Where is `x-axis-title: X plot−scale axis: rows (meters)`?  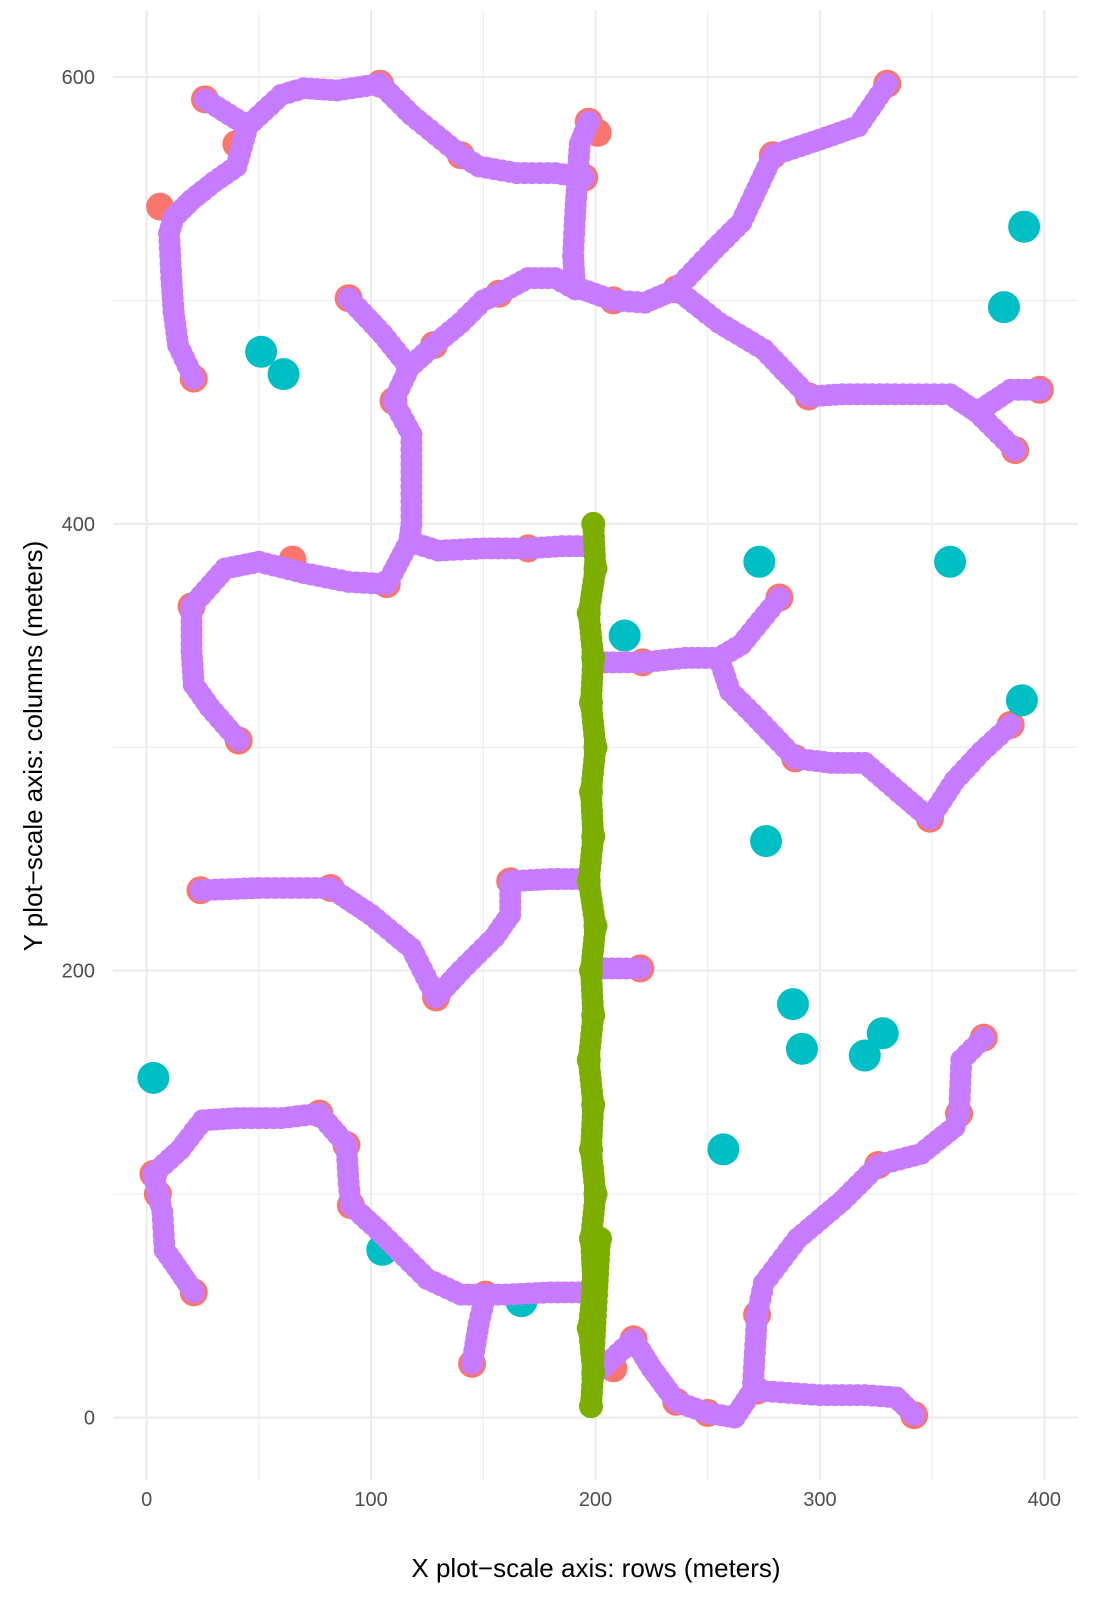
x-axis-title: X plot−scale axis: rows (meters) is located at coordinates (595, 1568).